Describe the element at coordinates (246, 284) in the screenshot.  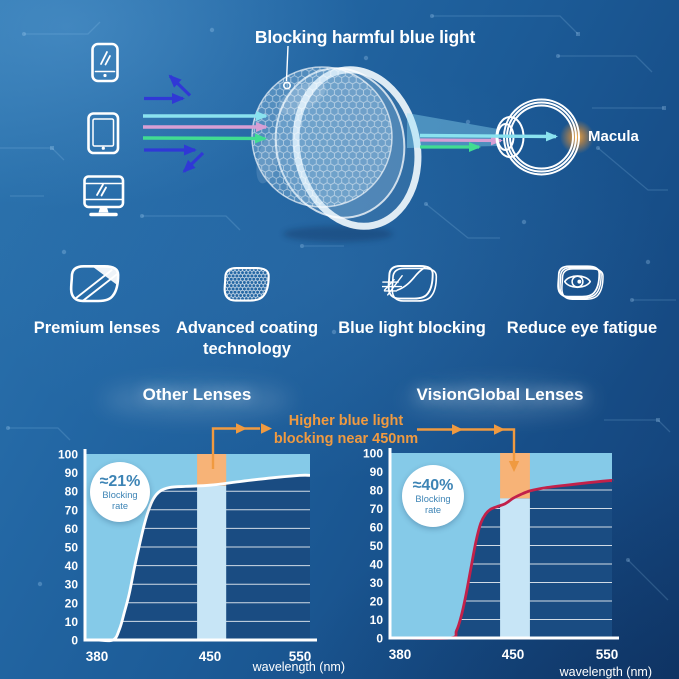
I see `advanced-coating-icon` at that location.